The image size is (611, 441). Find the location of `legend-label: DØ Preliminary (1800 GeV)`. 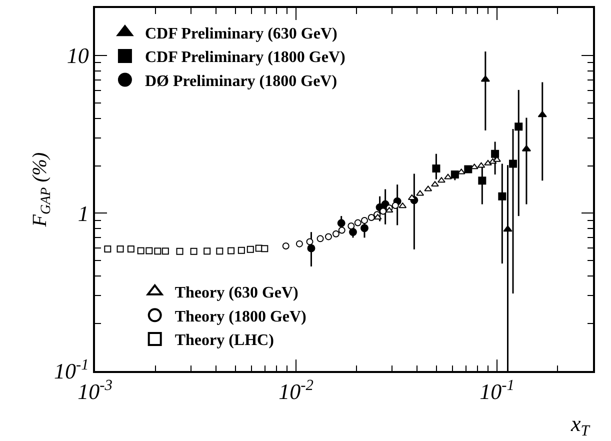

legend-label: DØ Preliminary (1800 GeV) is located at coordinates (241, 81).